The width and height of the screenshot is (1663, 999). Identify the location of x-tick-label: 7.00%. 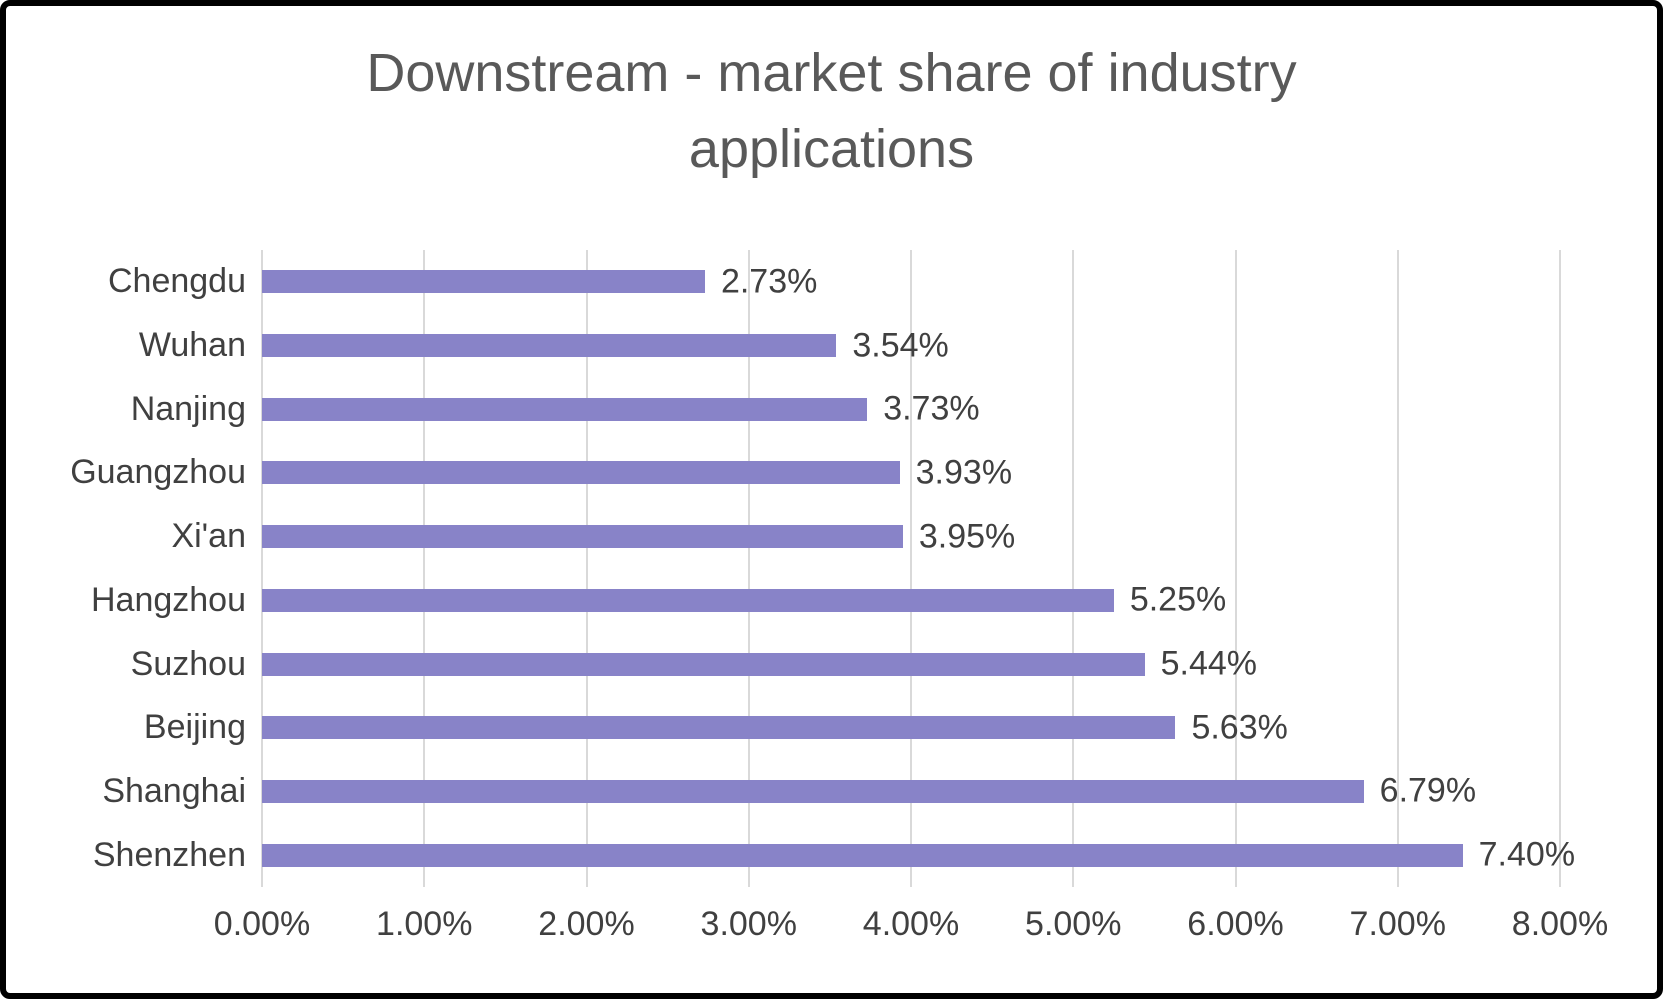
(1397, 924).